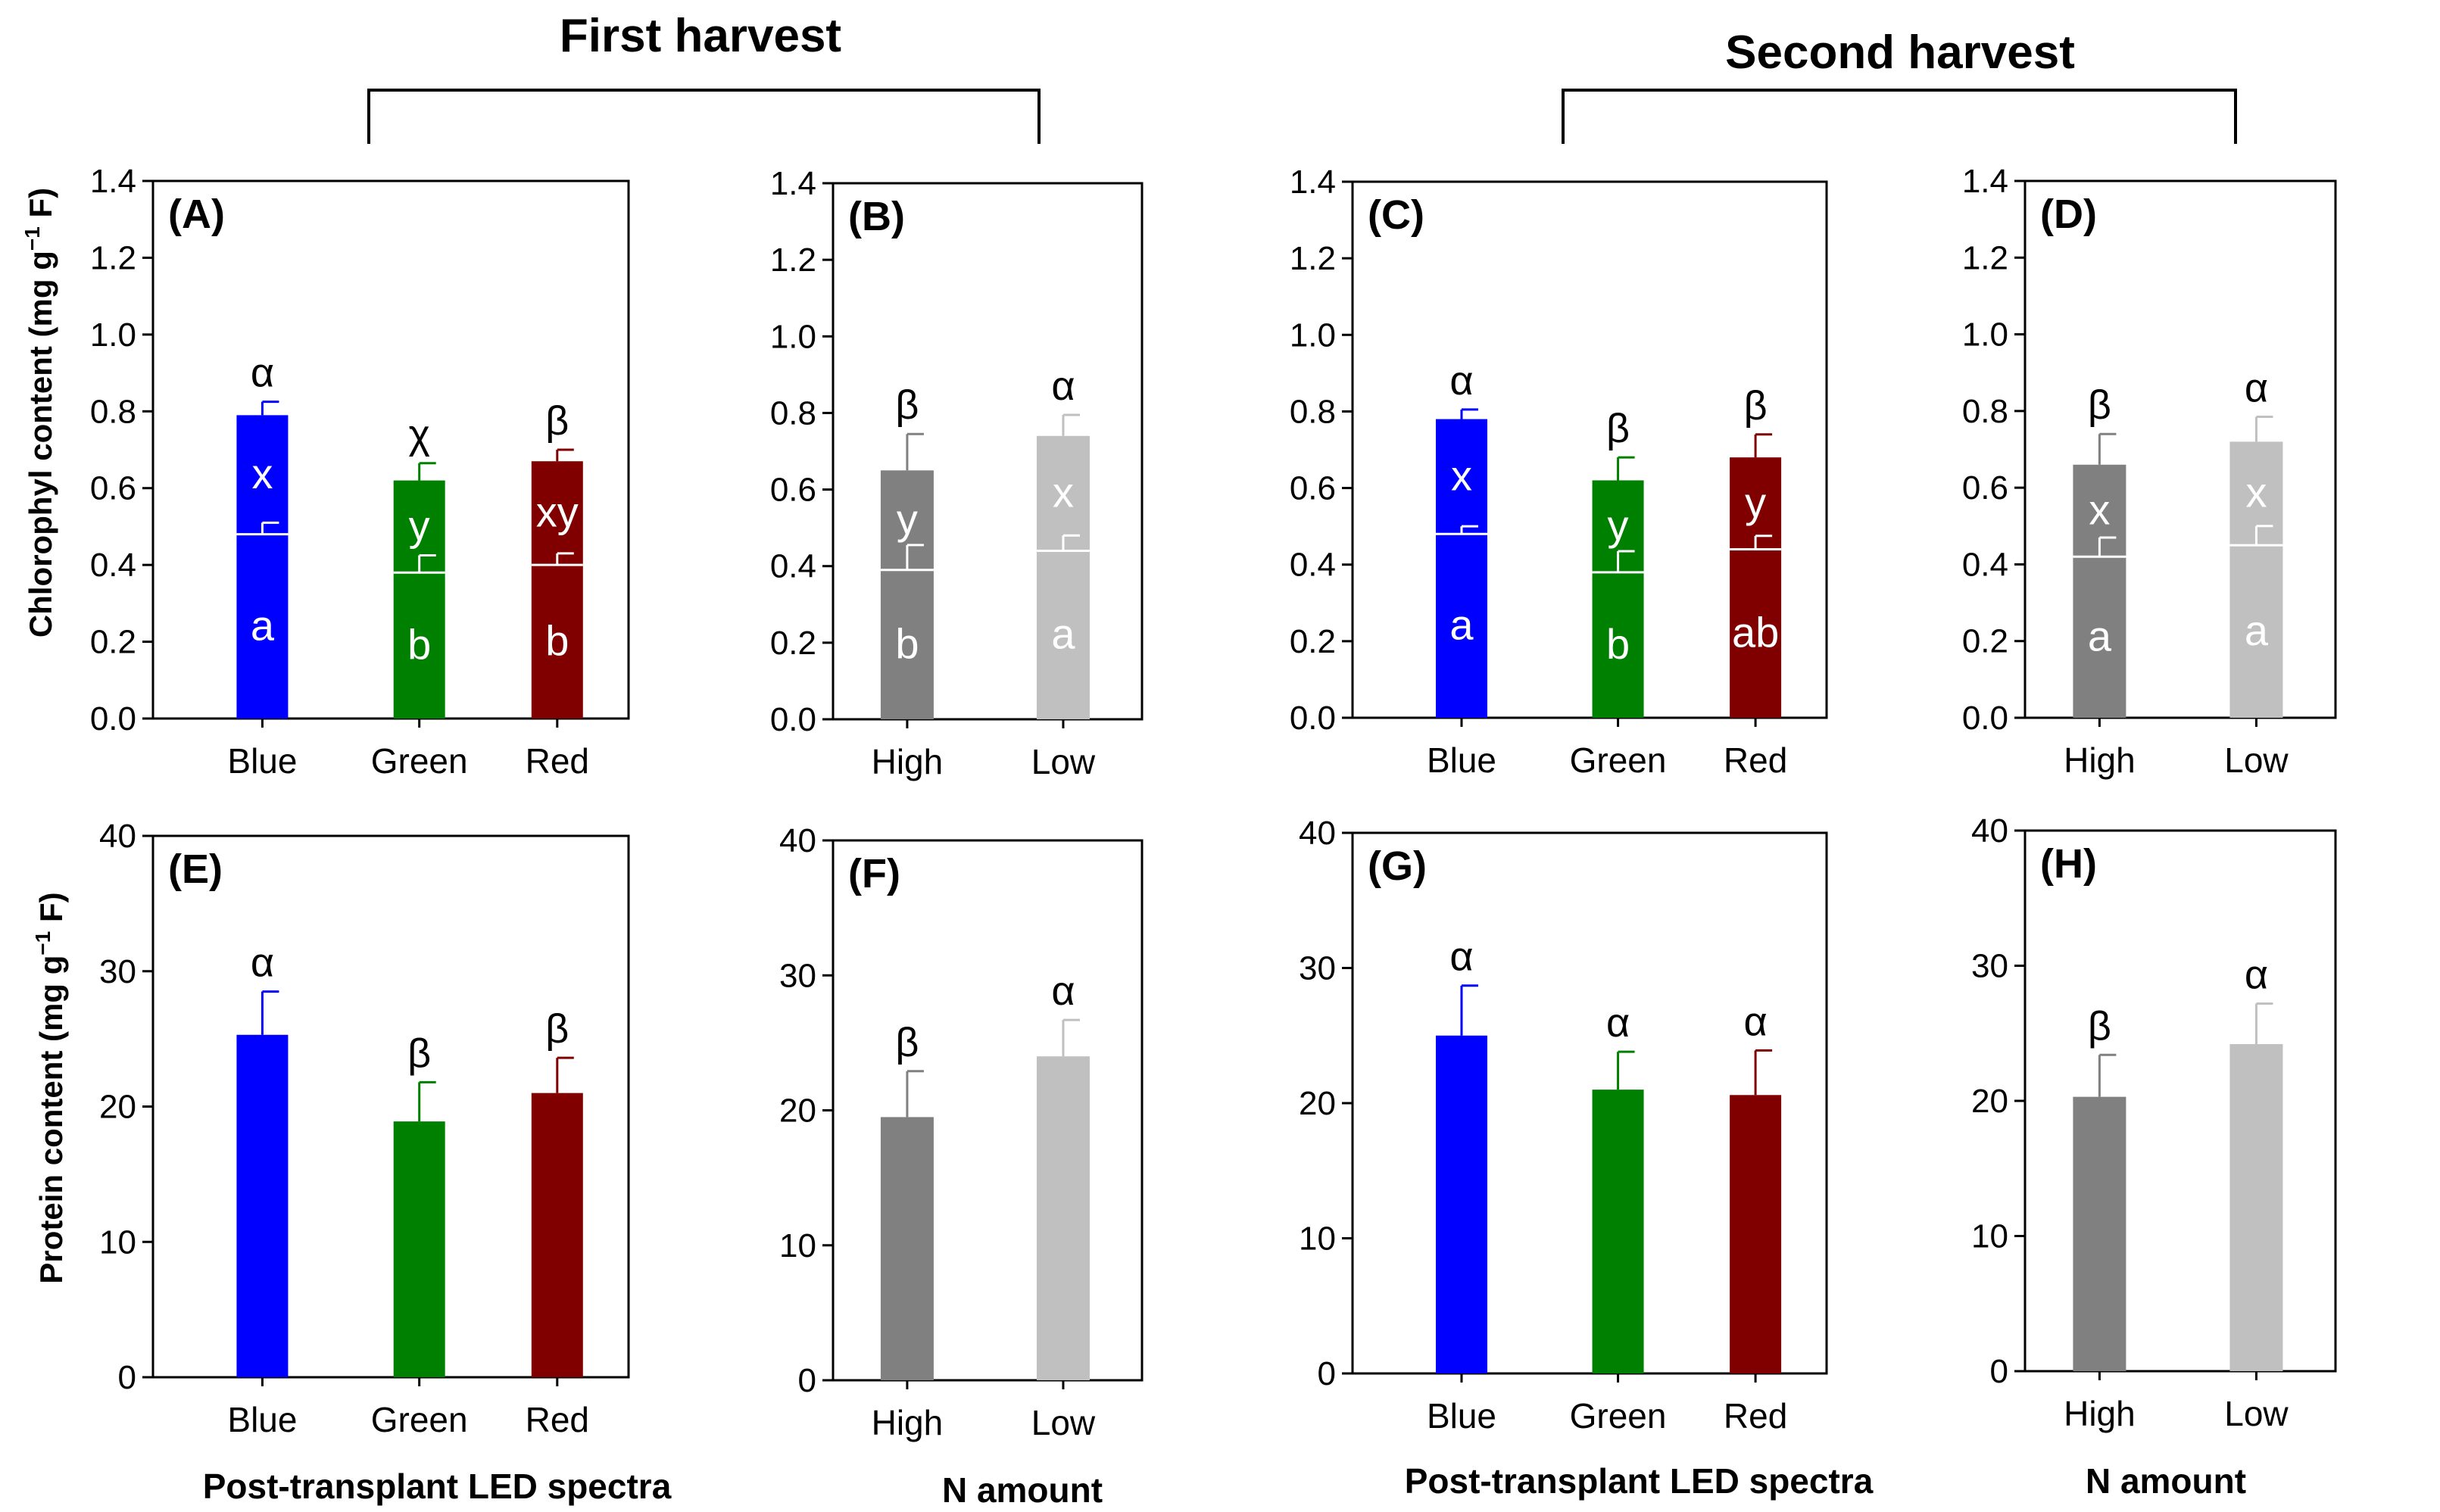  I want to click on chart-panel-2: 0.0 0.2 0.4 0.6 0.8 1.0 1.2 1.4 (B) b y β High a x α Low, so click(957, 473).